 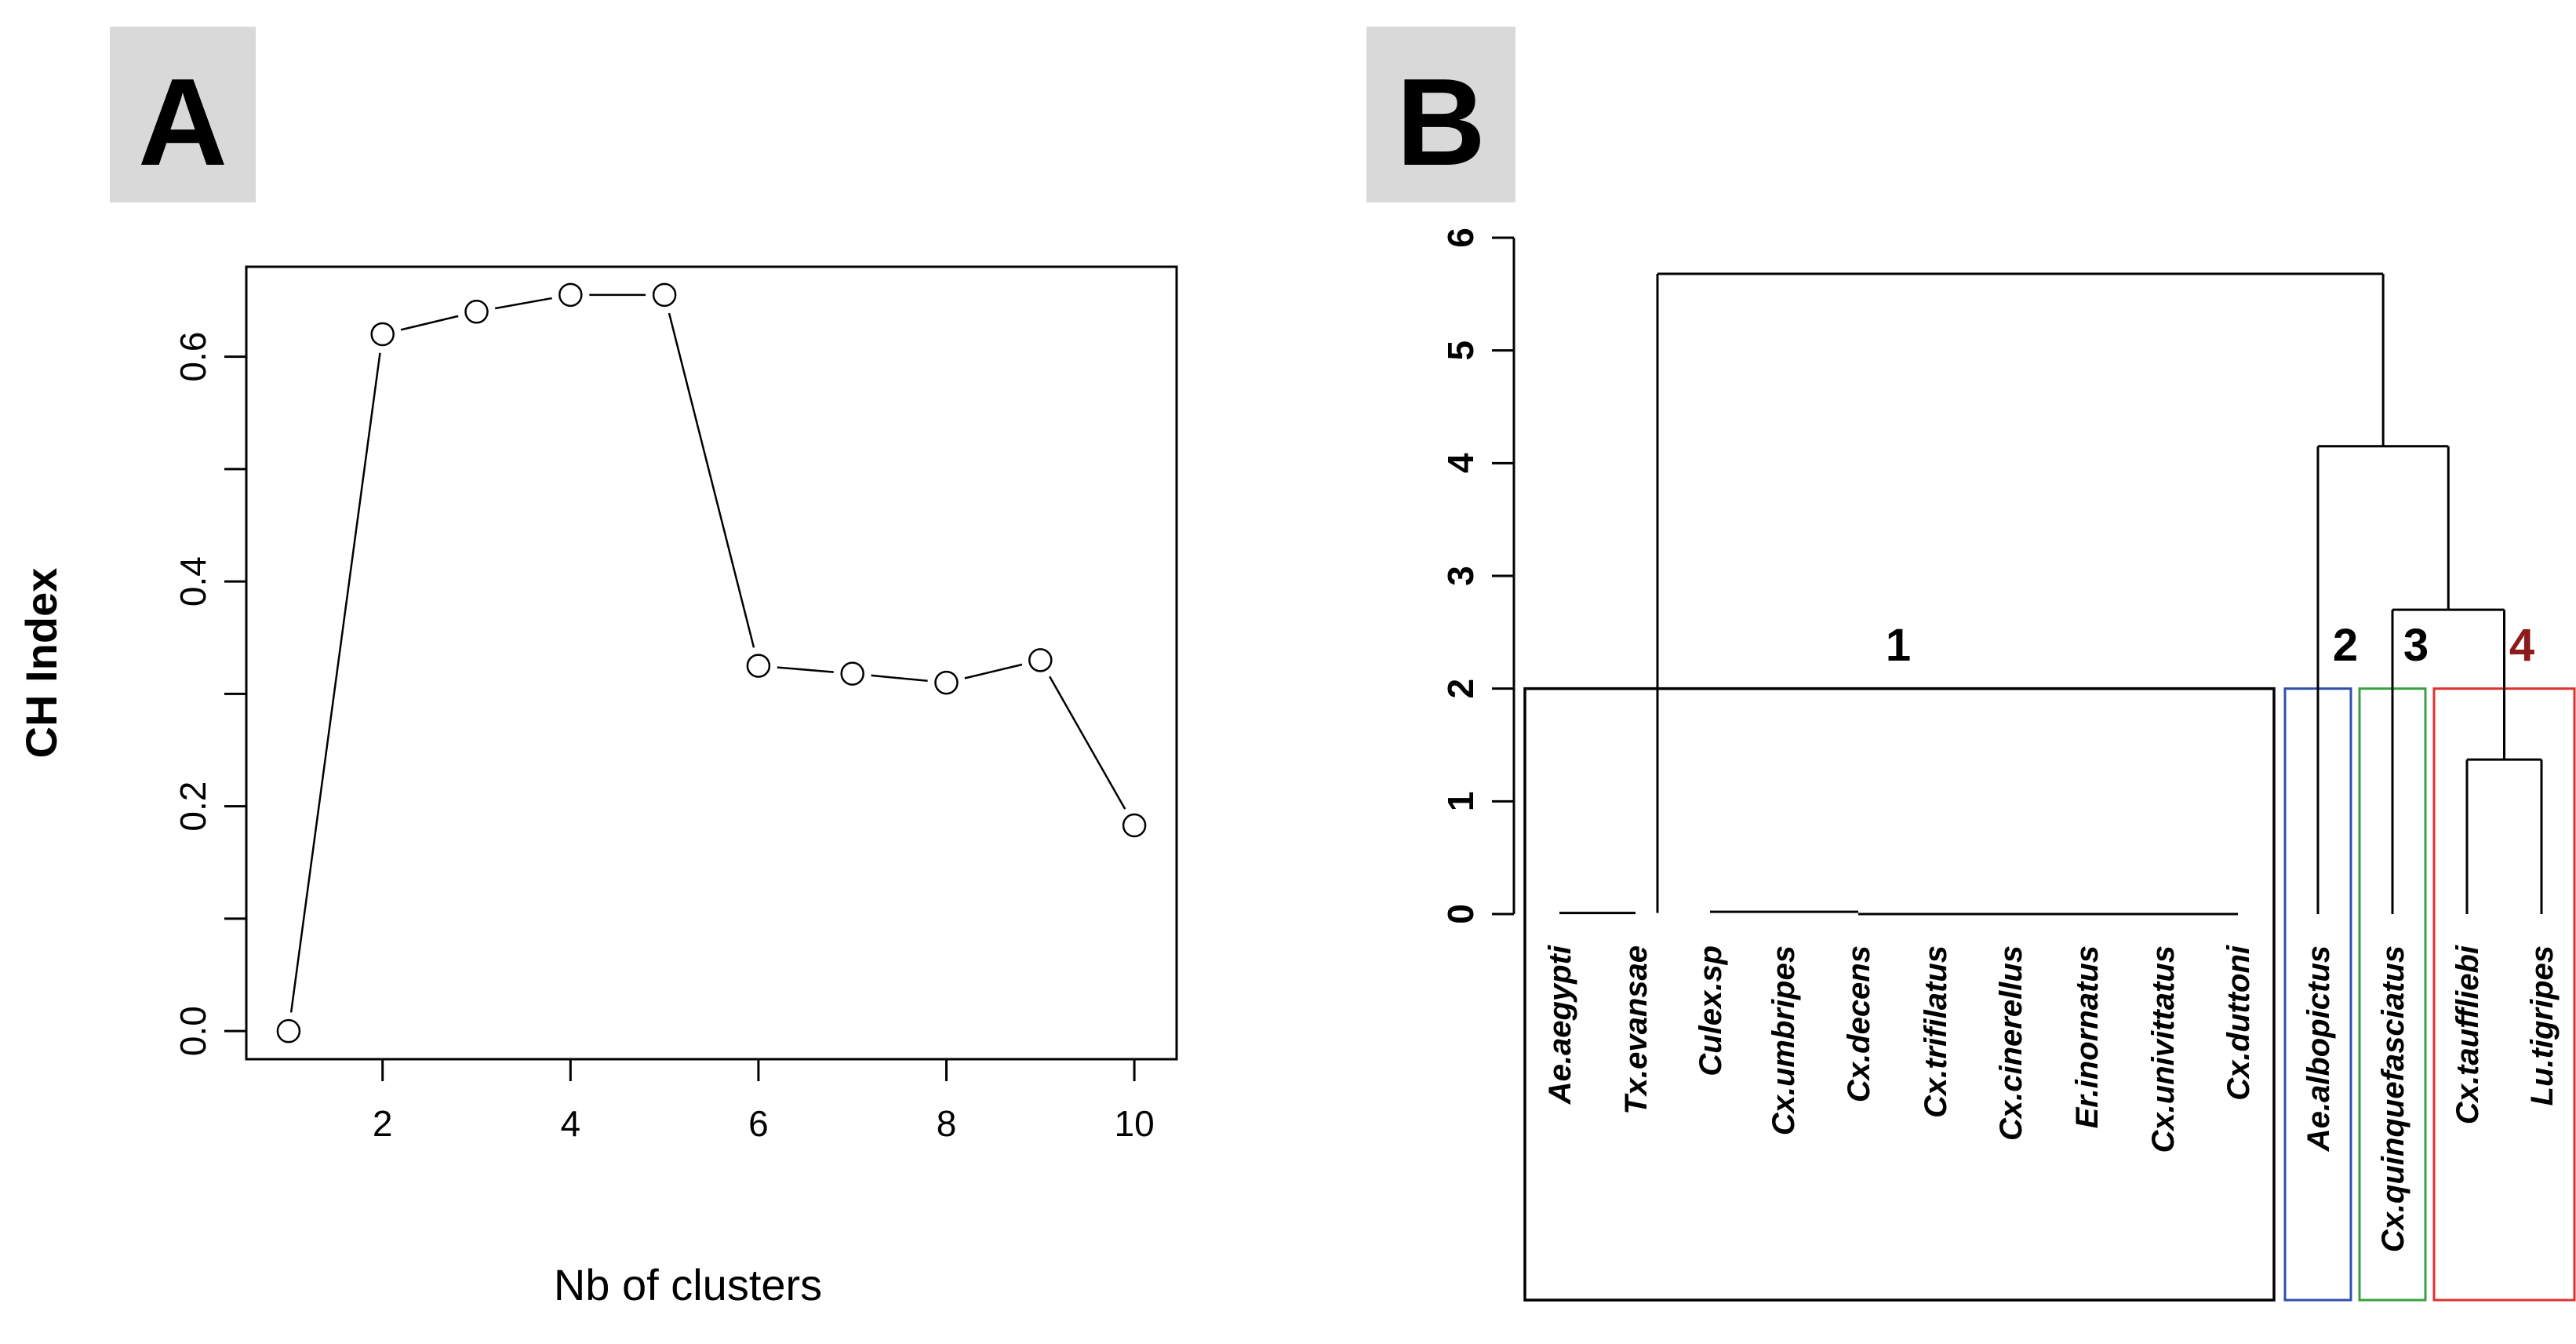 I want to click on x-tick-label: 4, so click(x=571, y=1123).